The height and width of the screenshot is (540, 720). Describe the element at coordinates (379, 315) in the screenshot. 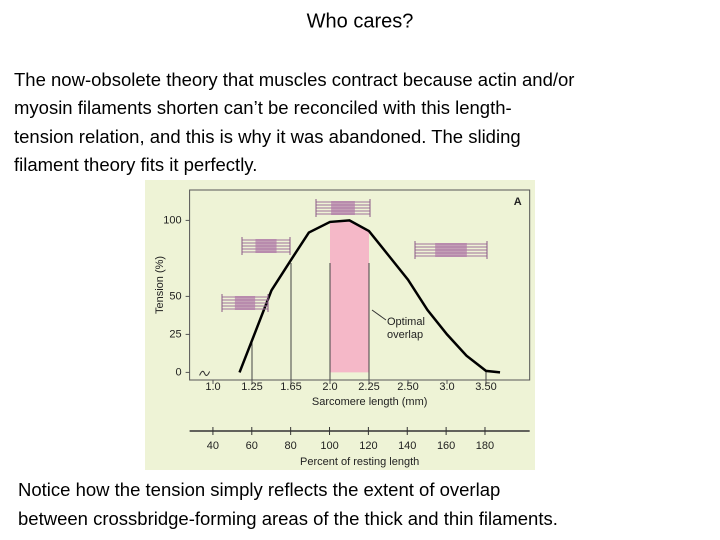

I see `annotation-pointer` at that location.